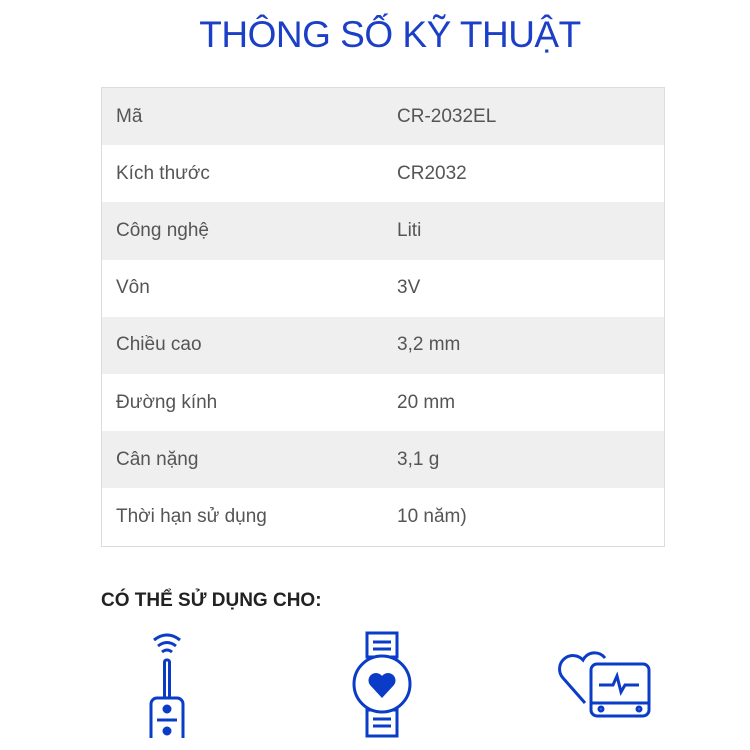 Image resolution: width=750 pixels, height=750 pixels. What do you see at coordinates (383, 116) in the screenshot?
I see `spec-row: Mã CR-2032EL` at bounding box center [383, 116].